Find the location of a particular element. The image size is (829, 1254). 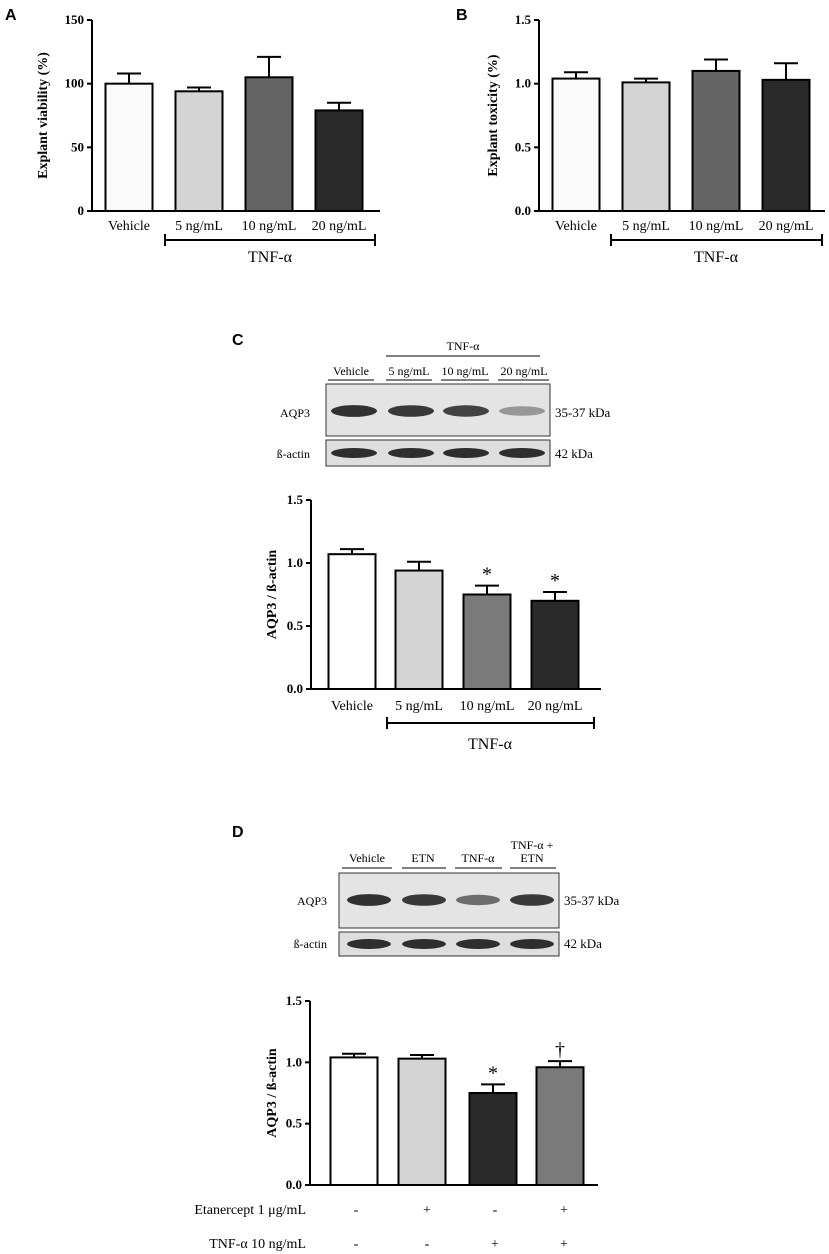

blot-d-row-label-aqp3: AQP3 is located at coordinates (312, 901).